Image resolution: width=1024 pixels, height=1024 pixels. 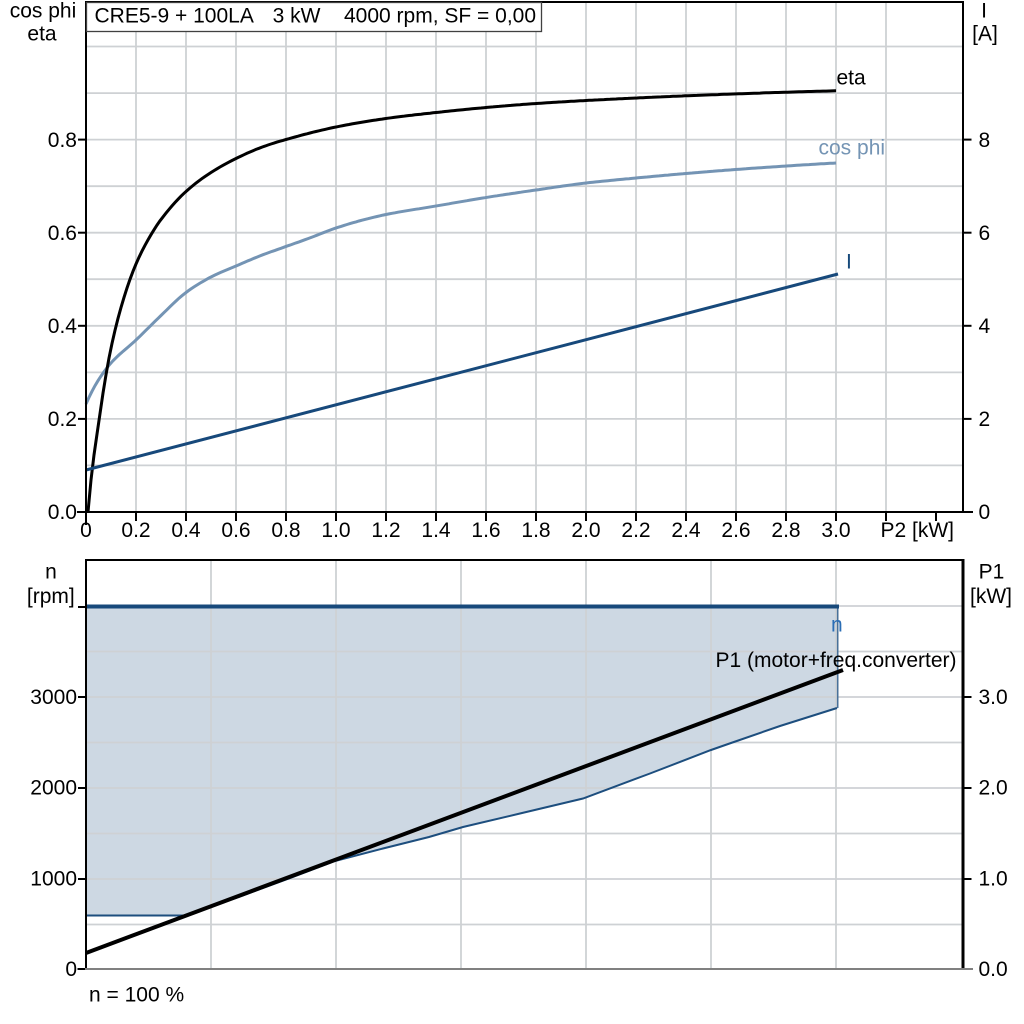 What do you see at coordinates (635, 530) in the screenshot?
I see `svg-text: 2.2` at bounding box center [635, 530].